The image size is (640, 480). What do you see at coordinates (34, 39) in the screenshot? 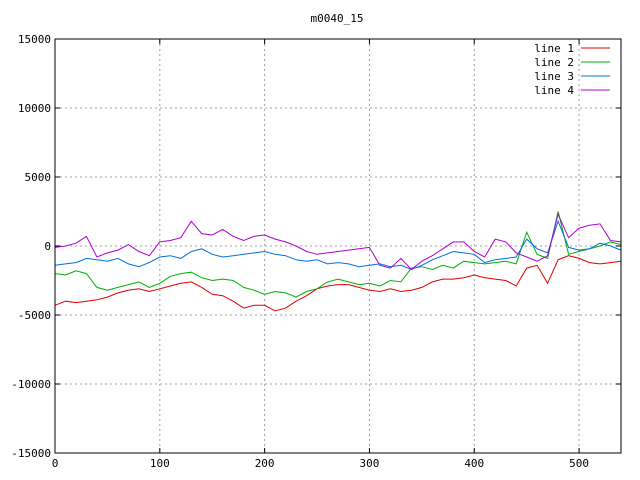
I see `y-tick-label: 15000` at bounding box center [34, 39].